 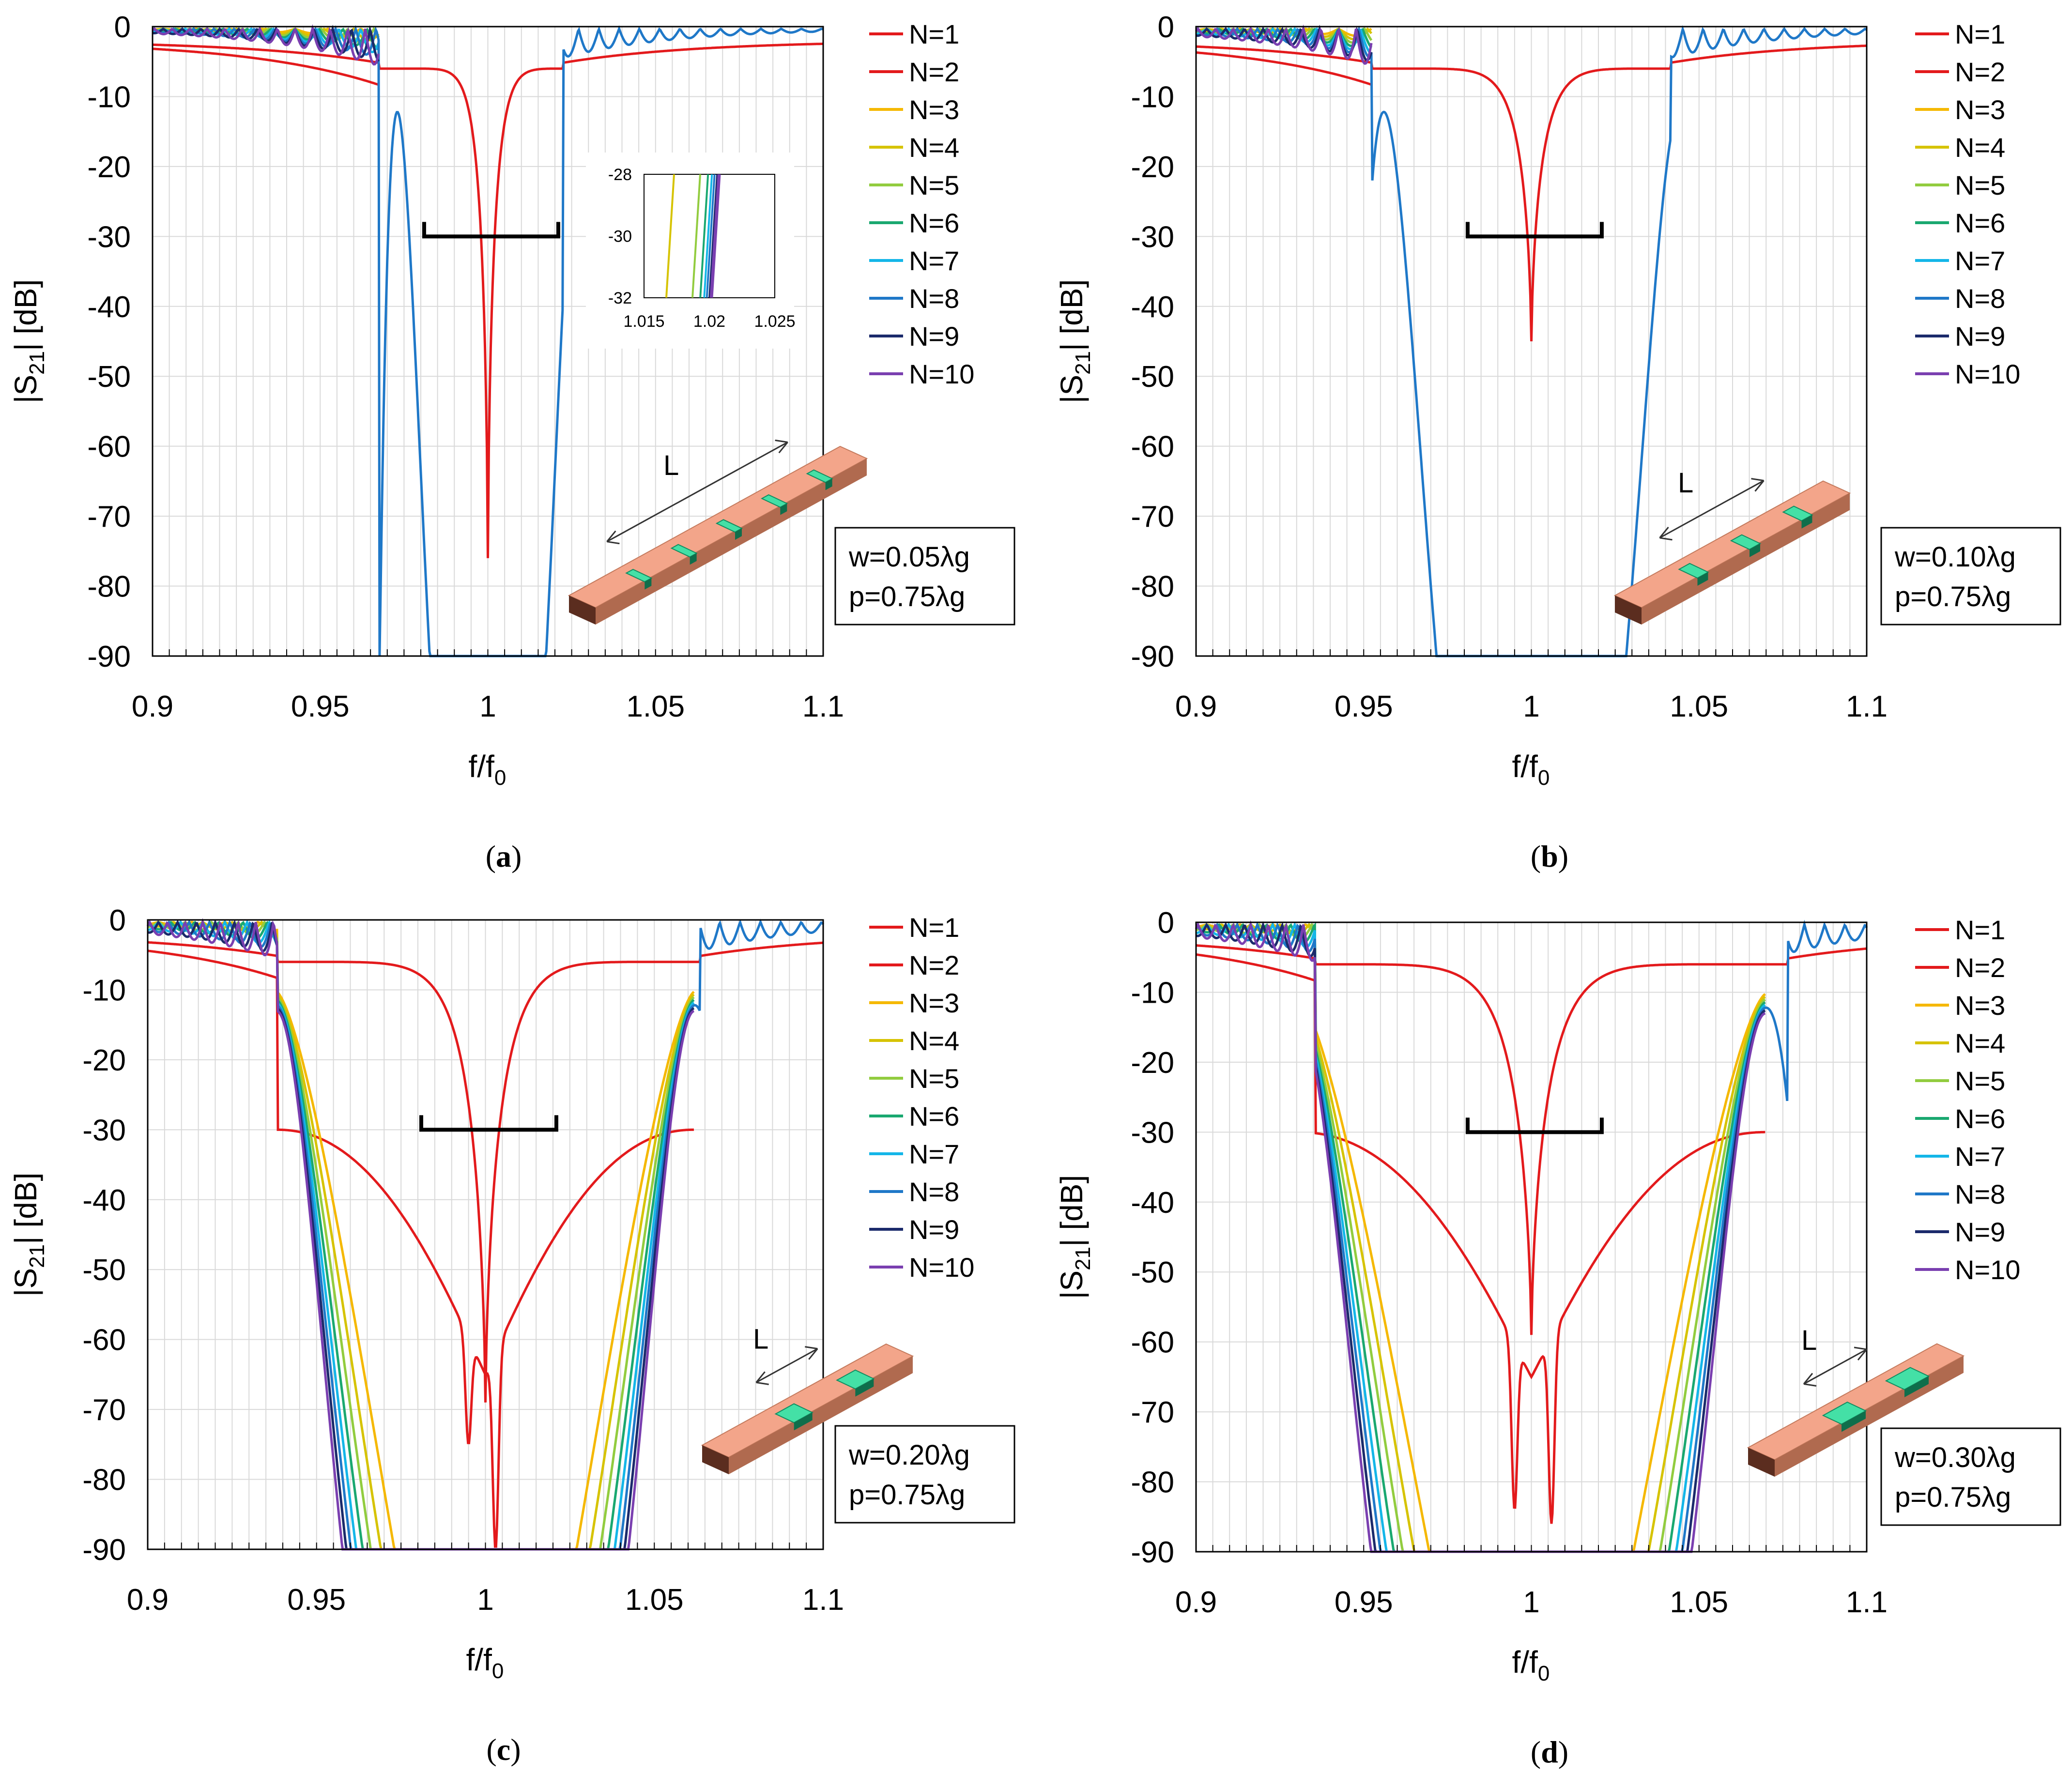 I want to click on y-axis-label-post: | [dB], so click(x=25, y=315).